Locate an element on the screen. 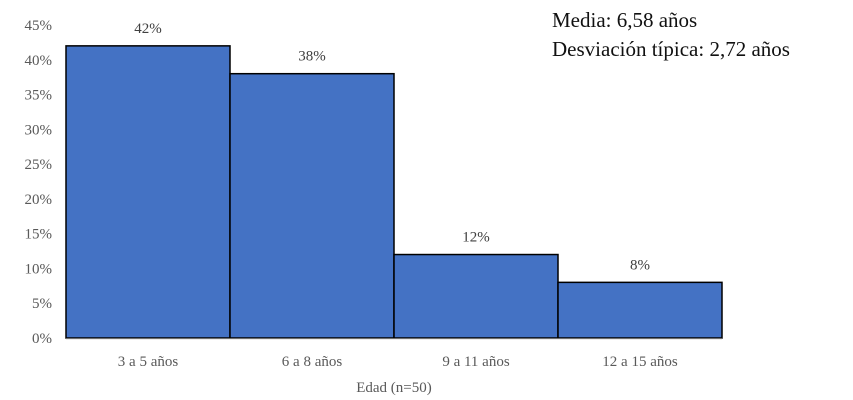 This screenshot has height=400, width=853. data-label-0: 42% is located at coordinates (148, 29).